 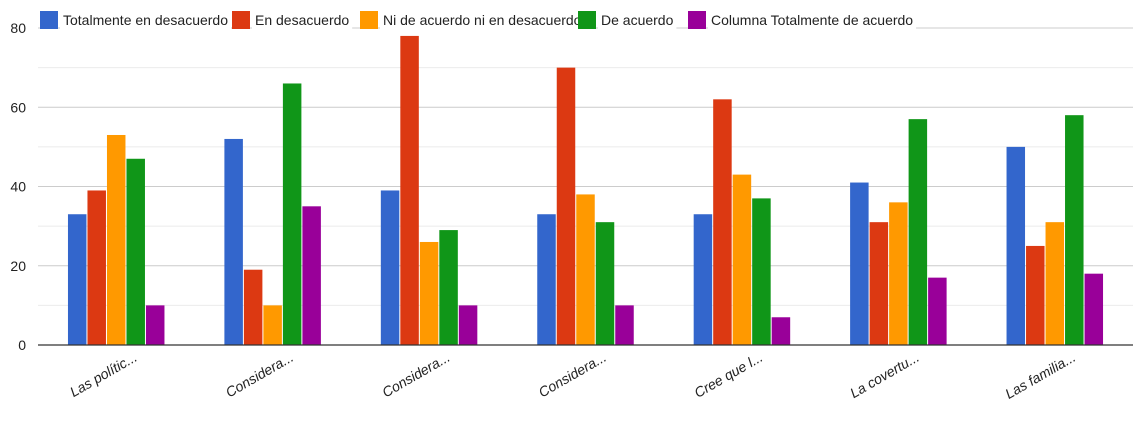 I want to click on legend-label: Ni de acuerdo ni en desacuerdo, so click(x=482, y=20).